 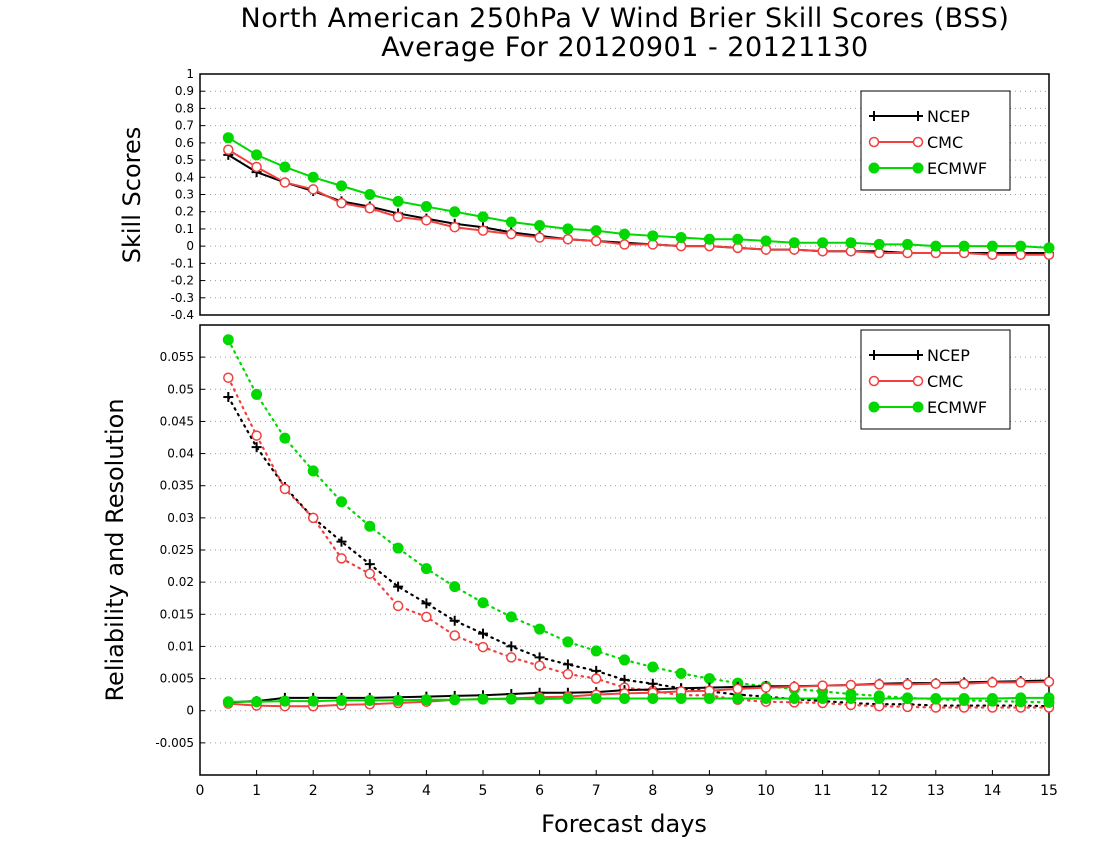 I want to click on x-tick-label: 10, so click(x=766, y=791).